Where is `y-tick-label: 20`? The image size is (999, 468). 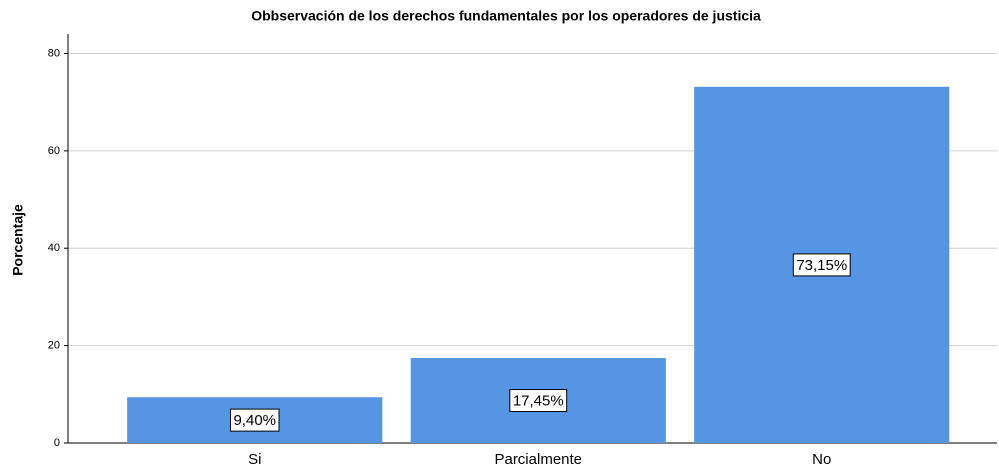
y-tick-label: 20 is located at coordinates (54, 346).